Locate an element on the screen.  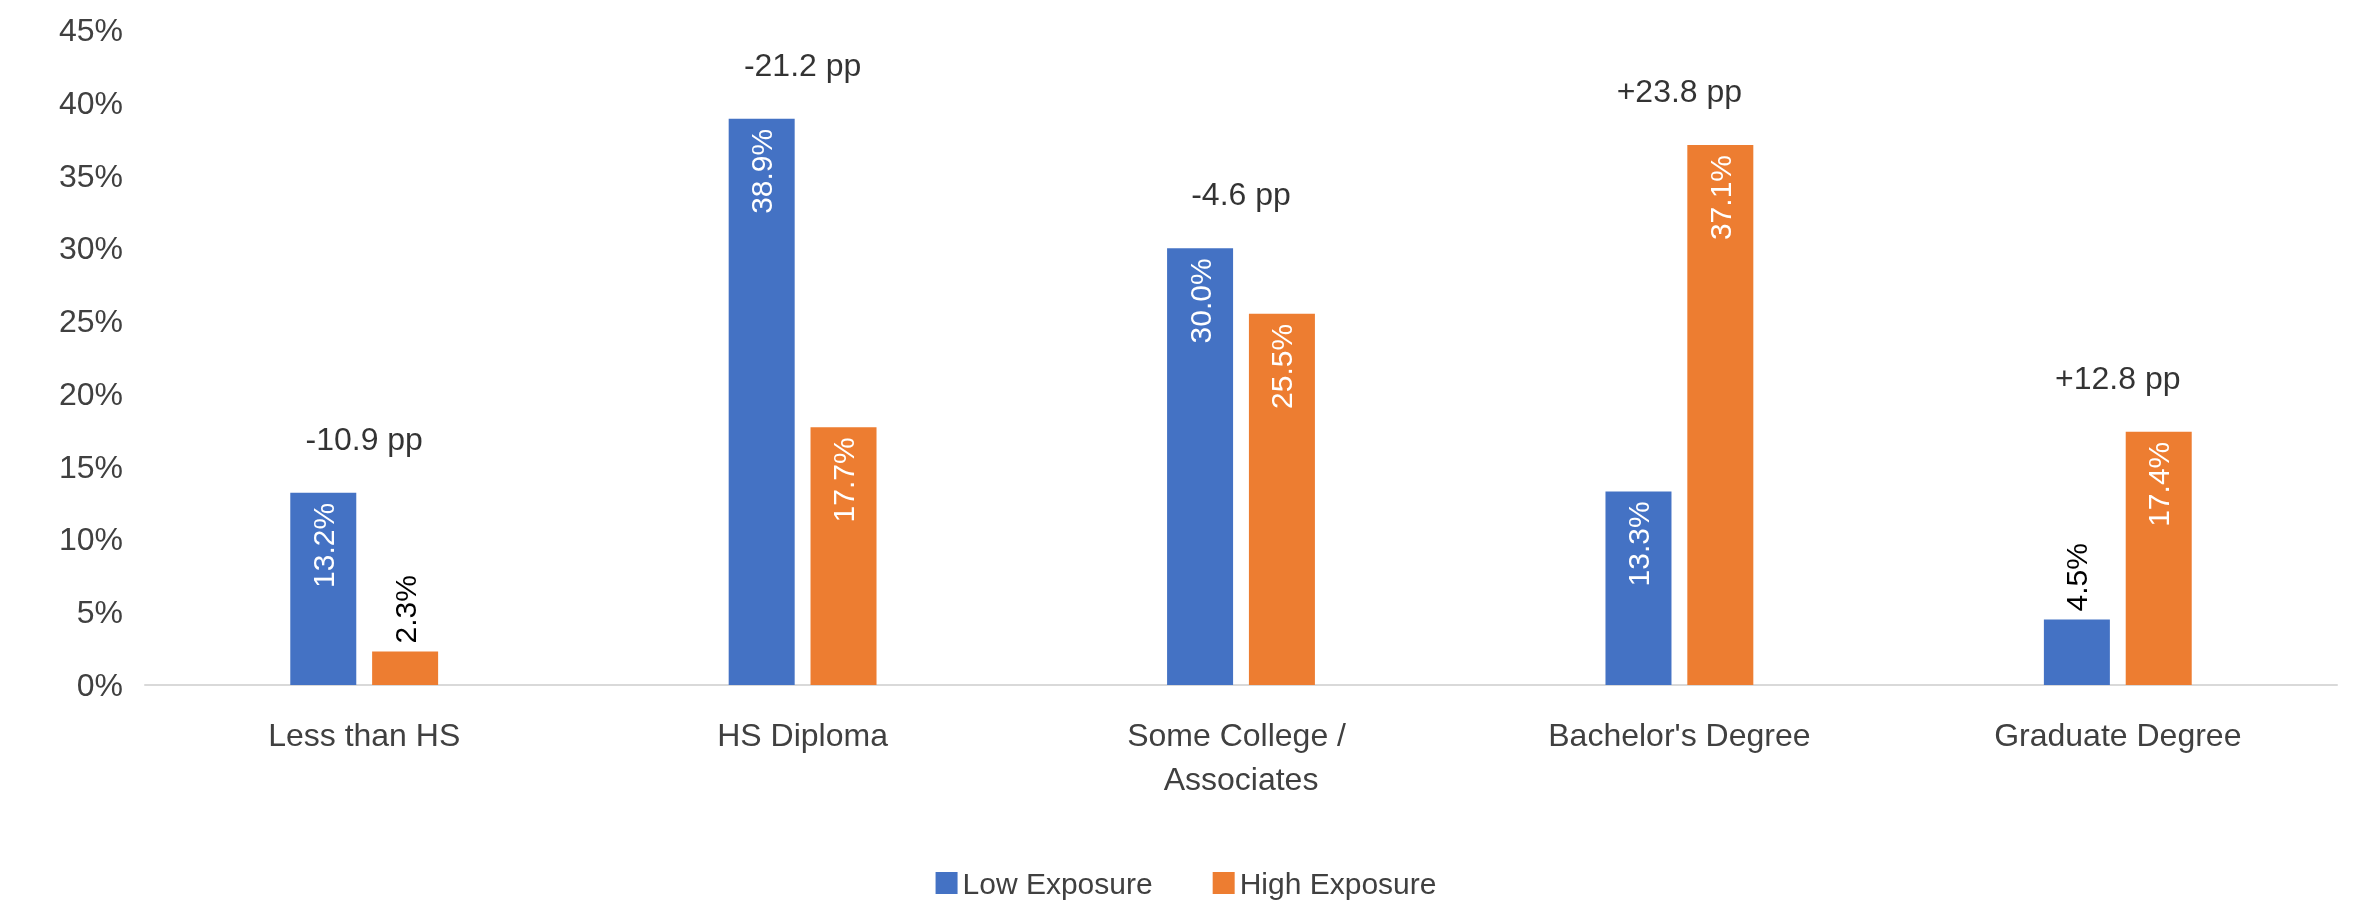
annotation: +23.8 pp is located at coordinates (1679, 90).